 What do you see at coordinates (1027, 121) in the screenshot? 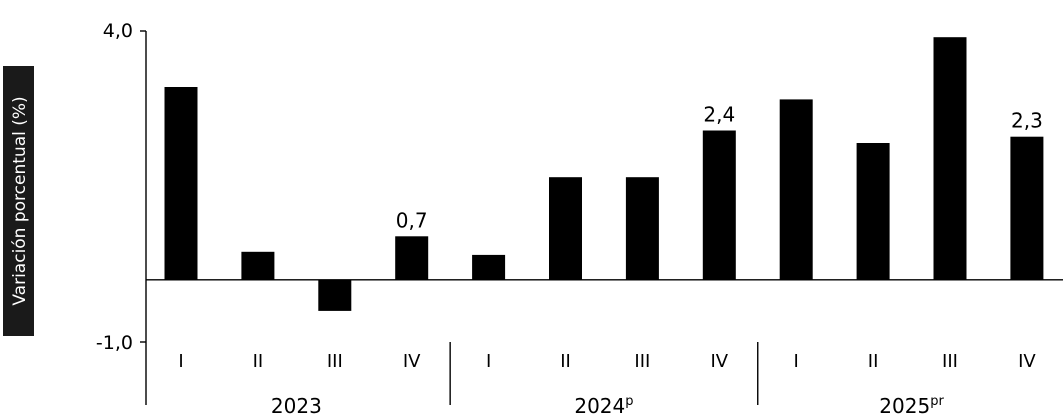
I see `data-label: 2,3` at bounding box center [1027, 121].